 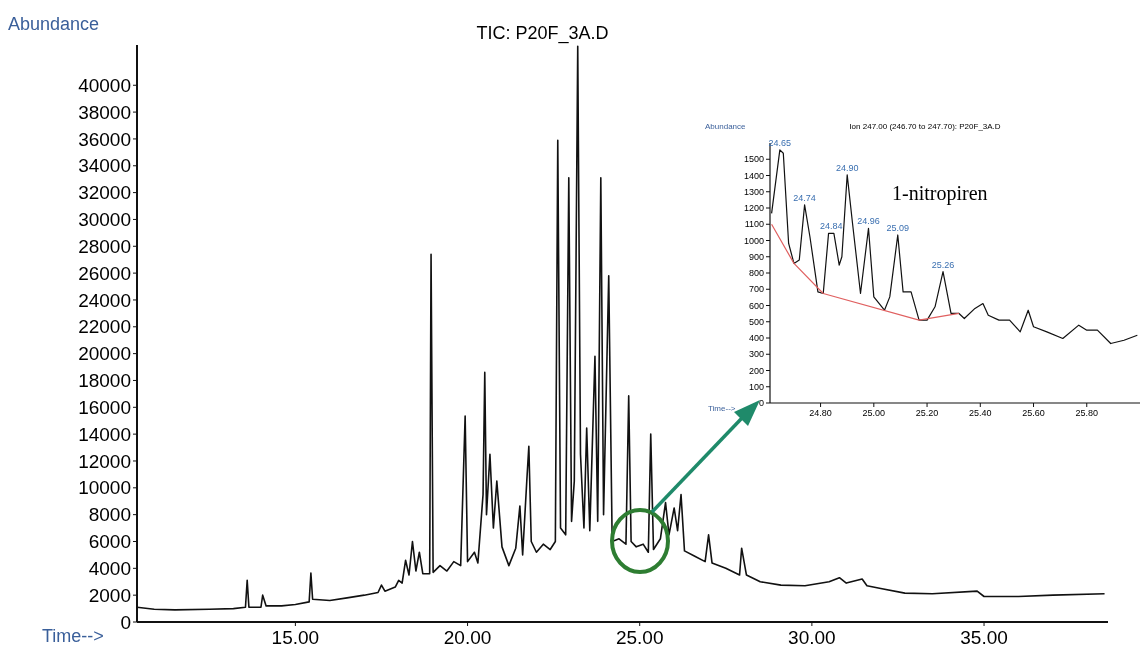 What do you see at coordinates (756, 273) in the screenshot?
I see `y-tick-label: 800` at bounding box center [756, 273].